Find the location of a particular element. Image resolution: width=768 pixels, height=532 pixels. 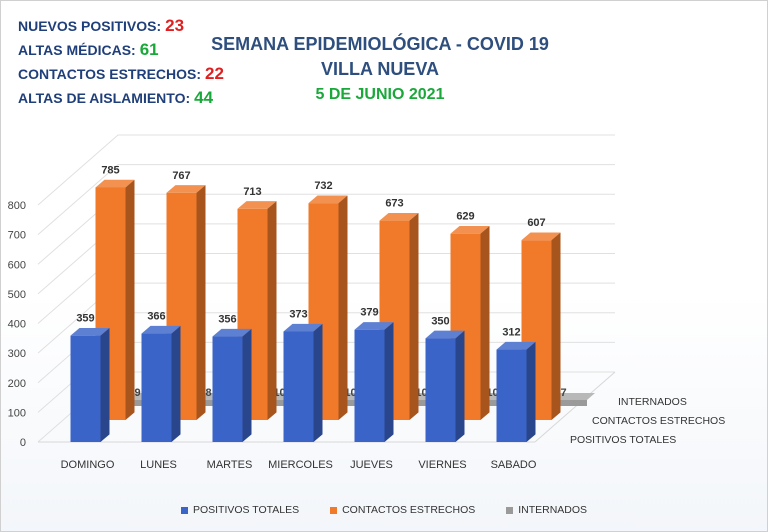

stat-altas-aislamiento: ALTAS DE AISLAMIENTO: 44 is located at coordinates (121, 98).